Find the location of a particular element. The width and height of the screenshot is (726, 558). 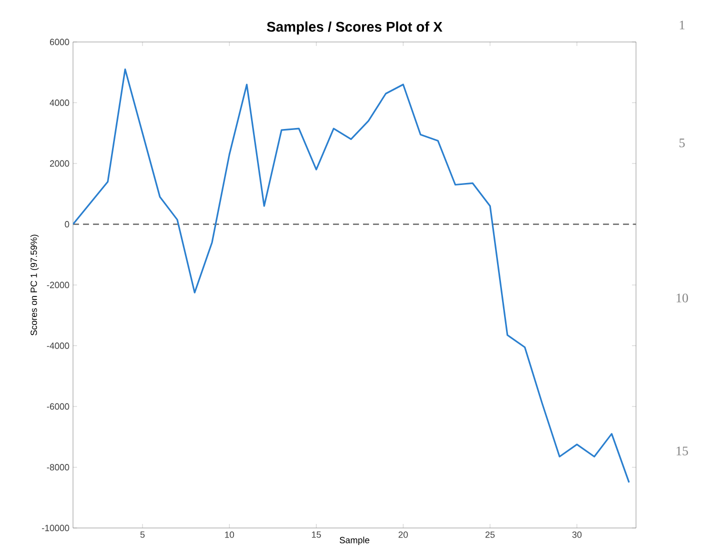

x-tick-label: 10 is located at coordinates (229, 535).